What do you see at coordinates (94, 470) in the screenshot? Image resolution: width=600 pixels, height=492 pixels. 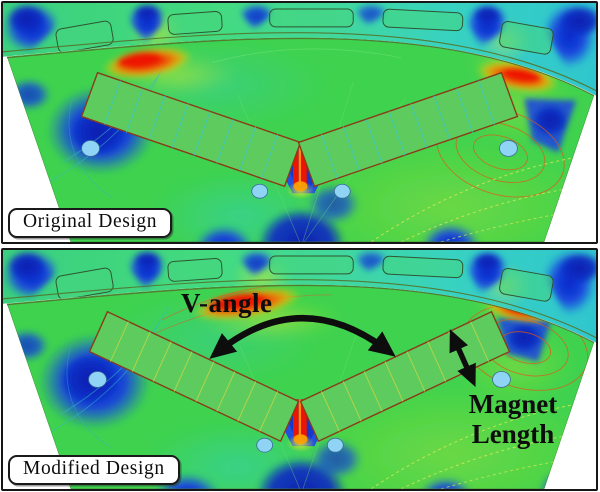 I see `design-label-modified: Modified Design` at bounding box center [94, 470].